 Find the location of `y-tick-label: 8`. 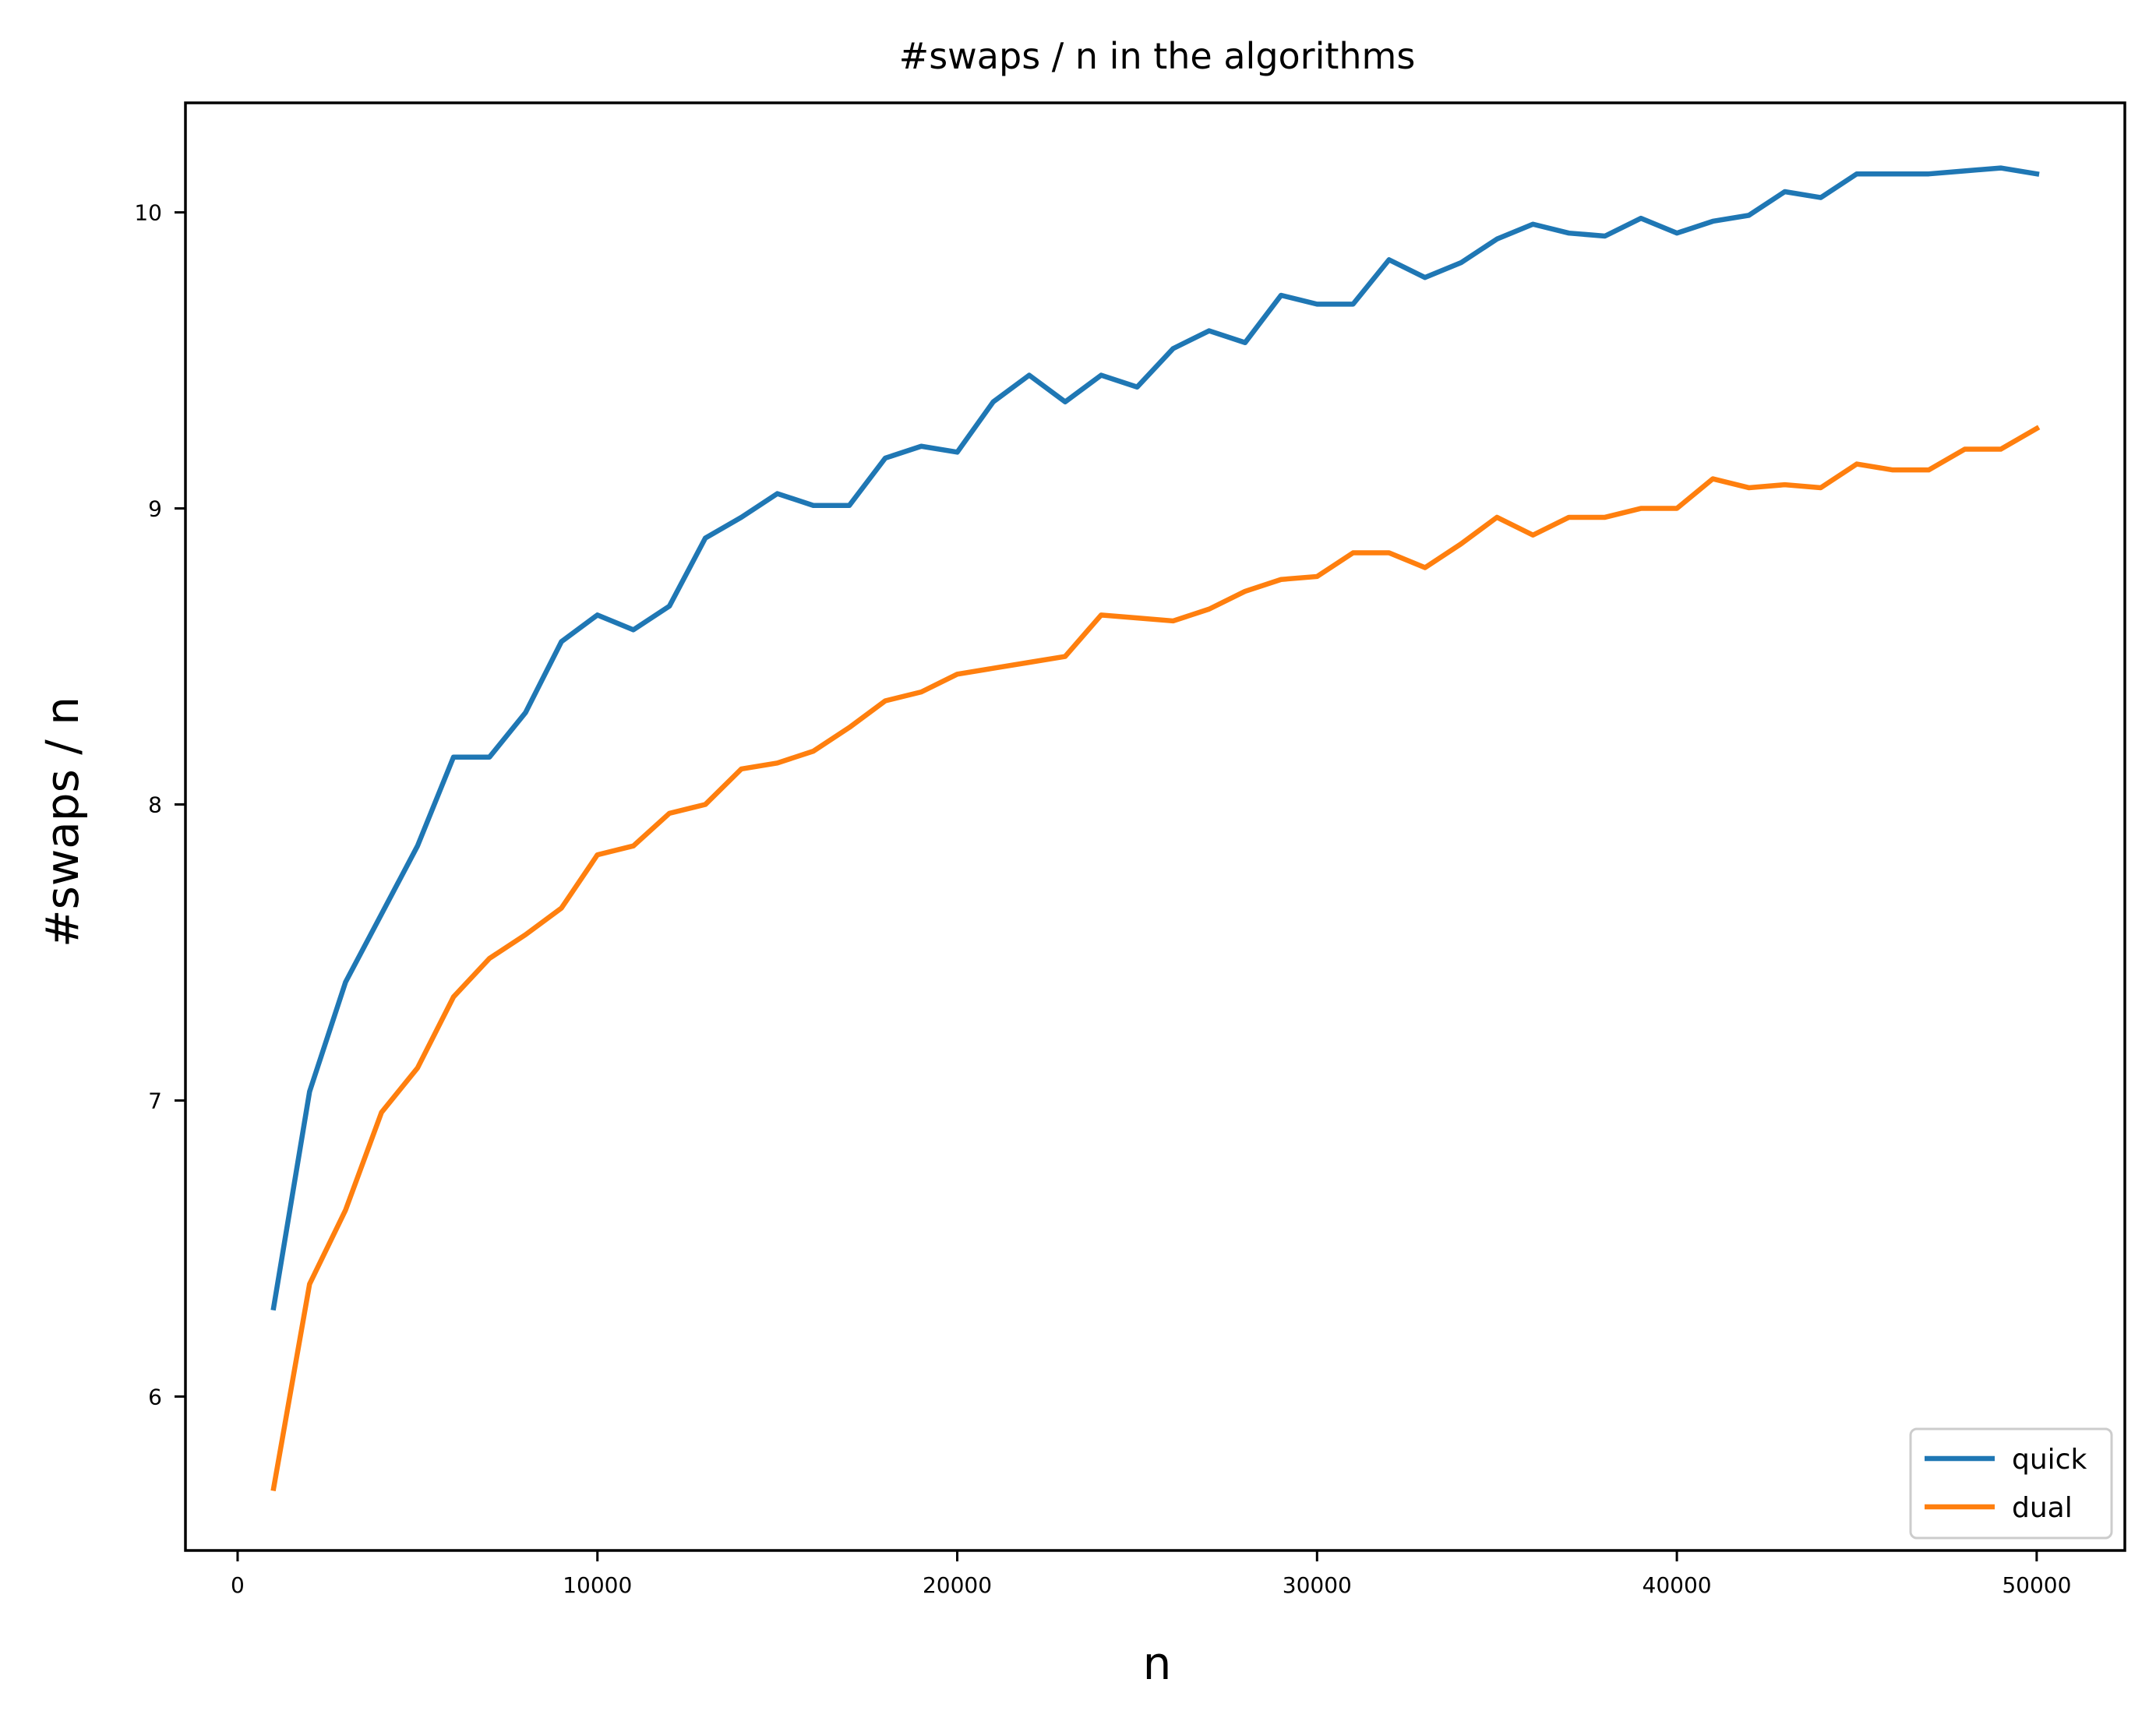

y-tick-label: 8 is located at coordinates (155, 805).